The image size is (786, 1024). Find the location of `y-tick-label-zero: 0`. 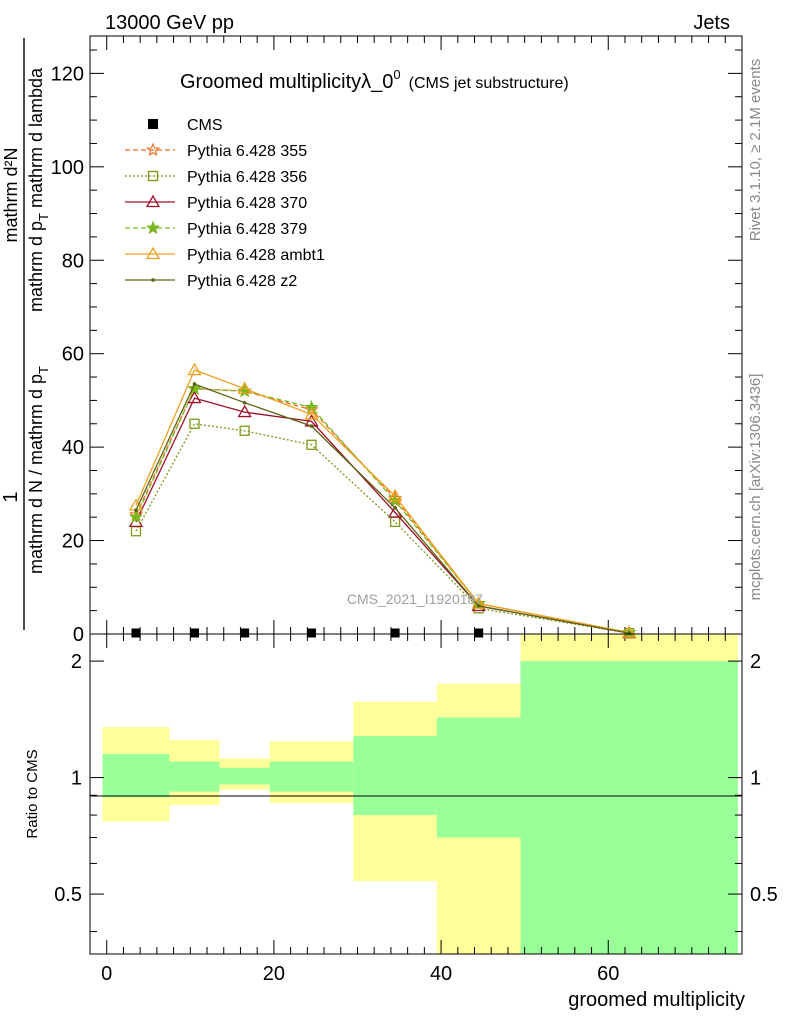

y-tick-label-zero: 0 is located at coordinates (78, 635).